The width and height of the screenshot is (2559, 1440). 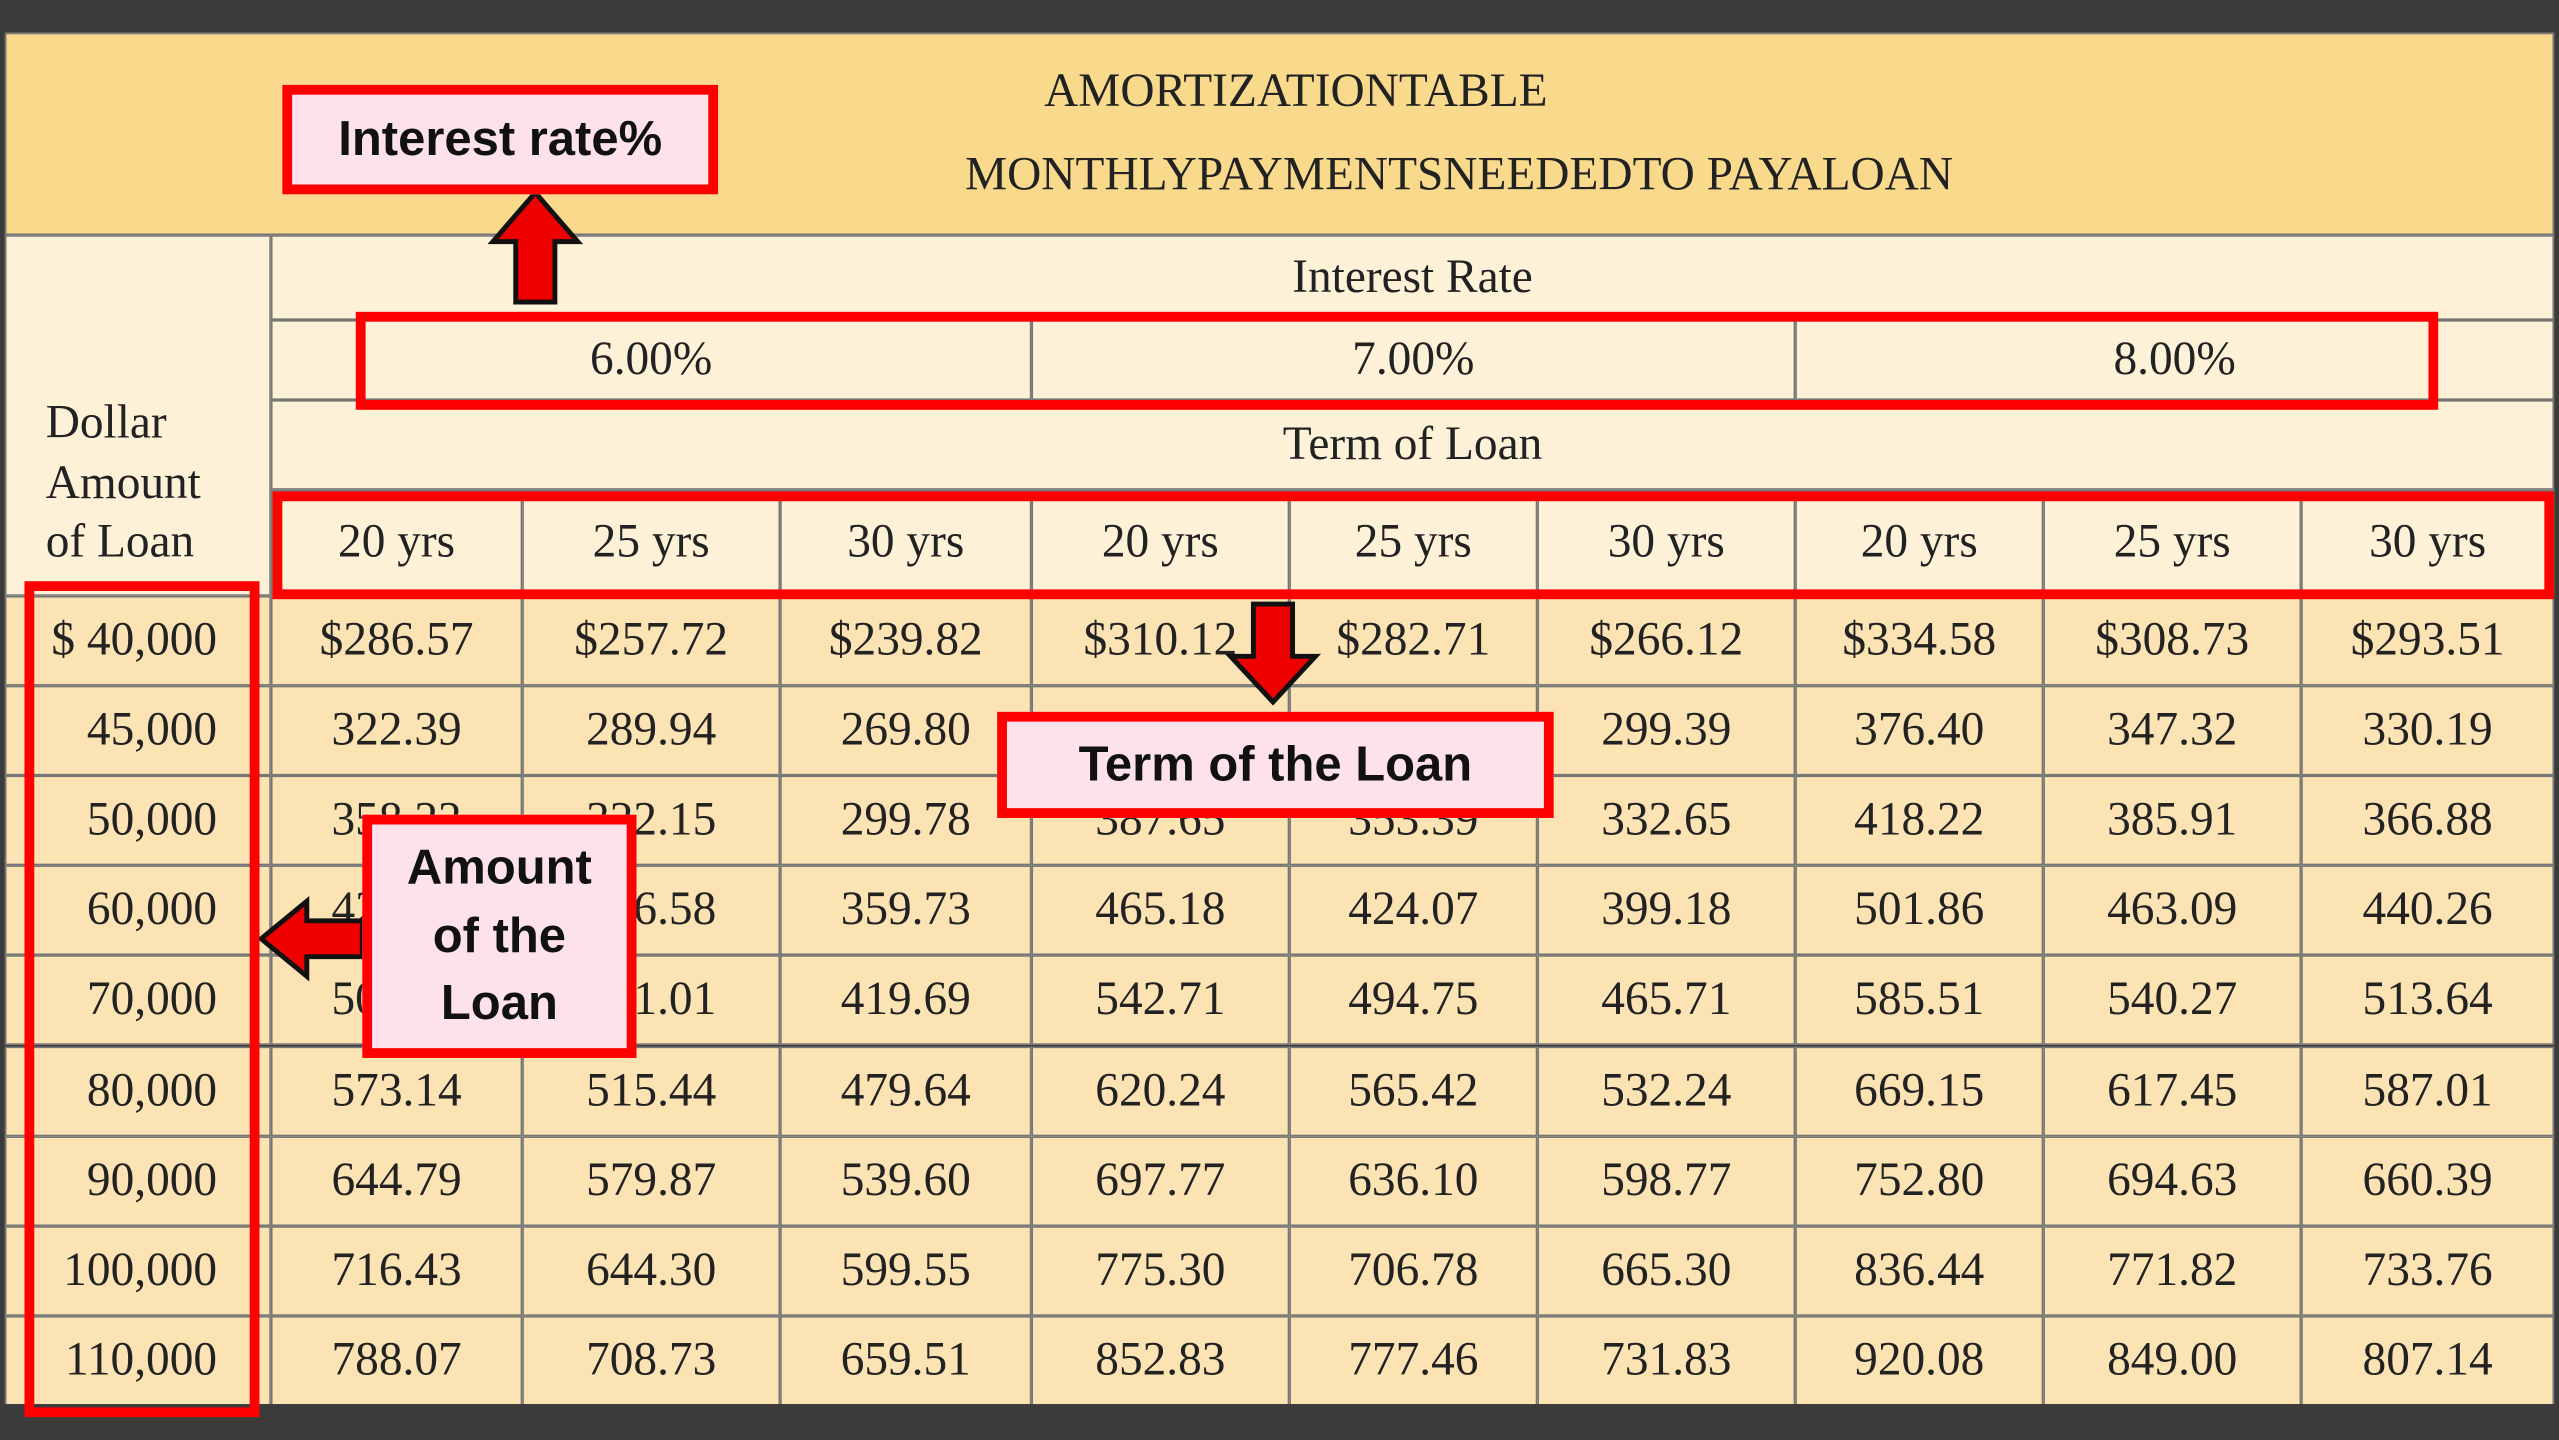 I want to click on payment-cell: 620.24, so click(x=1160, y=1090).